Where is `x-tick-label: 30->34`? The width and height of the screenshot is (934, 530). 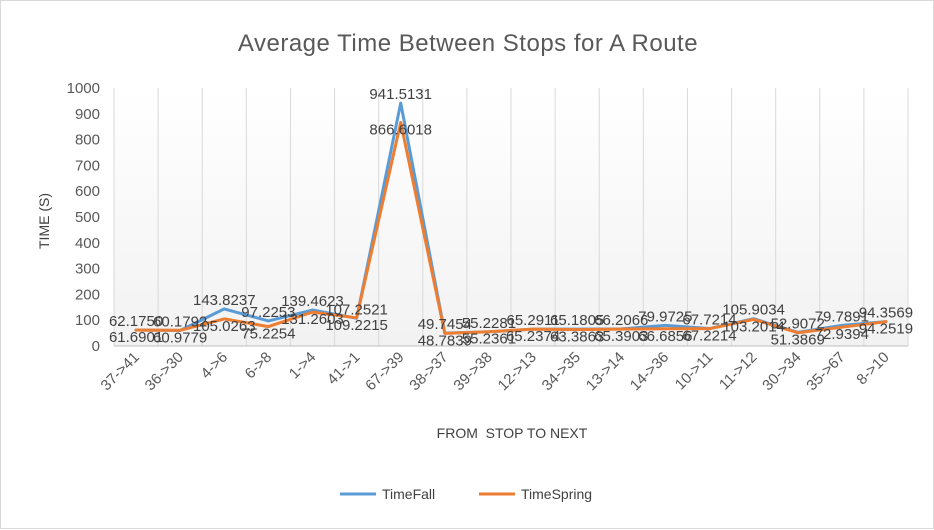
x-tick-label: 30->34 is located at coordinates (781, 371).